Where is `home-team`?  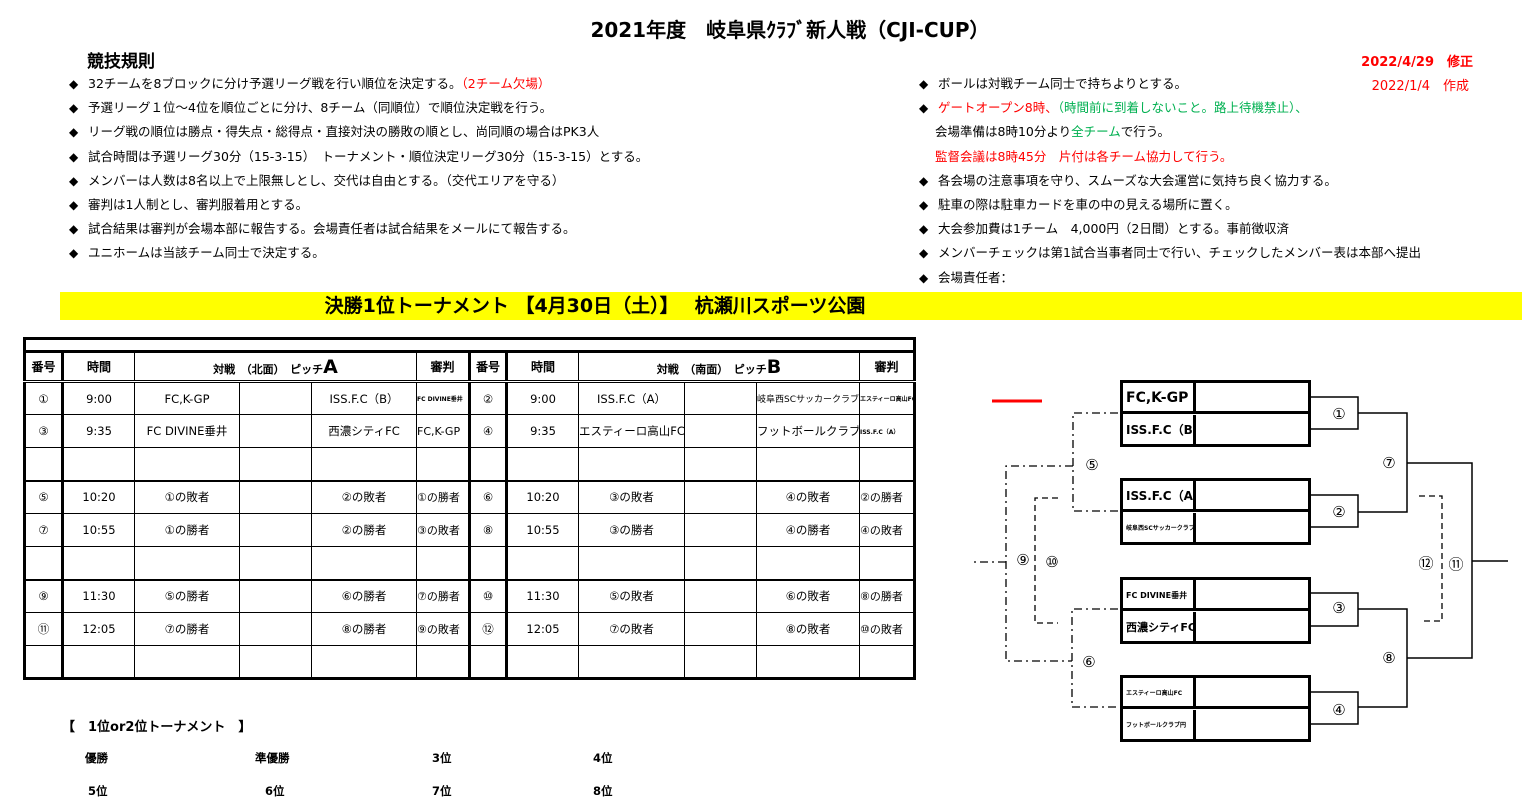
home-team is located at coordinates (631, 563).